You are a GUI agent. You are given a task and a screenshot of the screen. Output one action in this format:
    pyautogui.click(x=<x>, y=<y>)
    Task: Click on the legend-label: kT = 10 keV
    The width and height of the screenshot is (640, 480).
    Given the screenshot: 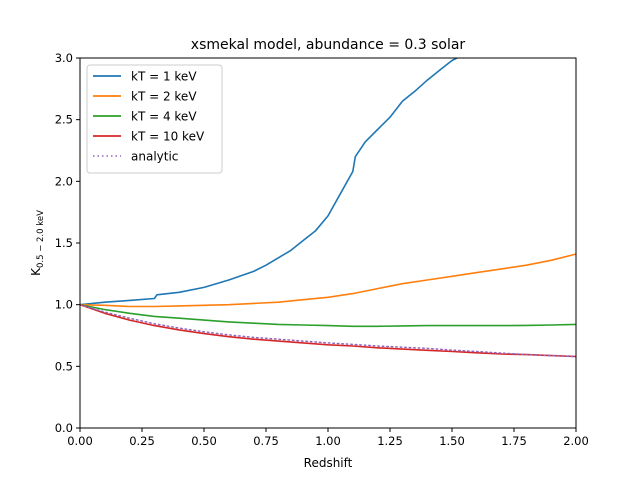 What is the action you would take?
    pyautogui.click(x=168, y=137)
    